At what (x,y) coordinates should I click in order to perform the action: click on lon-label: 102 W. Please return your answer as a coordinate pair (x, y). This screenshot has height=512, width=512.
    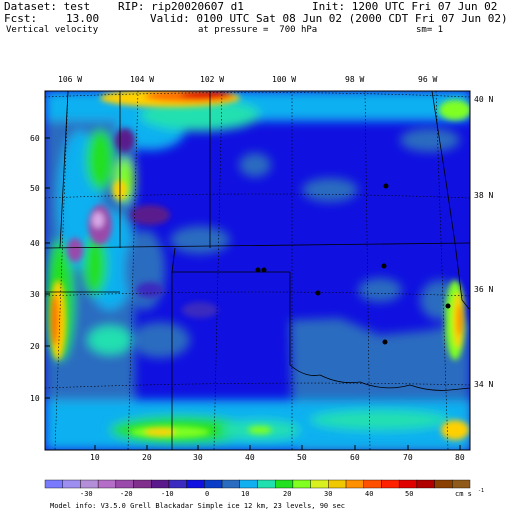
    Looking at the image, I should click on (212, 79).